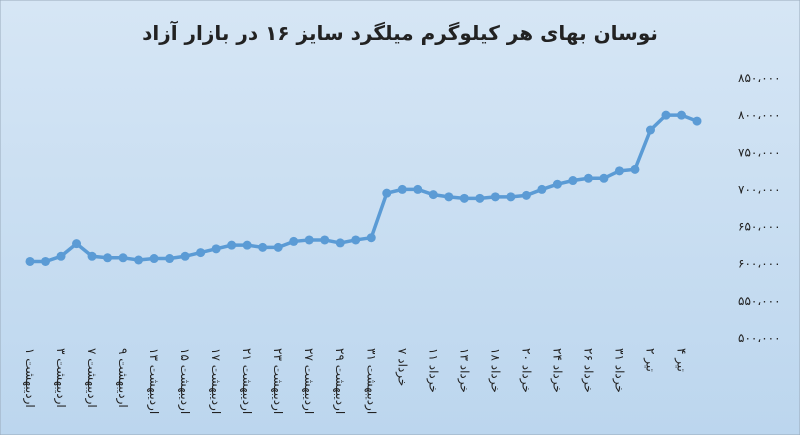  I want to click on y-tick-label: ۶۰۰،۰۰۰, so click(759, 264).